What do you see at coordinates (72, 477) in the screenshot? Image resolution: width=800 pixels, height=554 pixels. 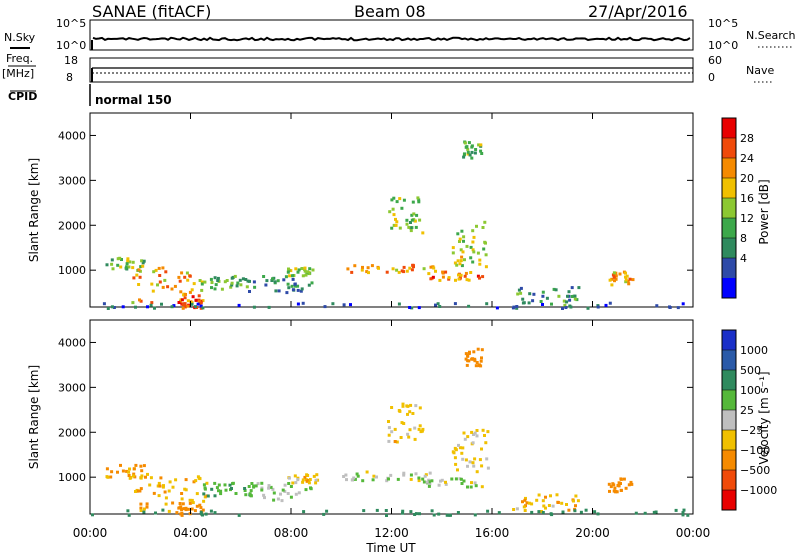 I see `y-tick-label: 1000` at bounding box center [72, 477].